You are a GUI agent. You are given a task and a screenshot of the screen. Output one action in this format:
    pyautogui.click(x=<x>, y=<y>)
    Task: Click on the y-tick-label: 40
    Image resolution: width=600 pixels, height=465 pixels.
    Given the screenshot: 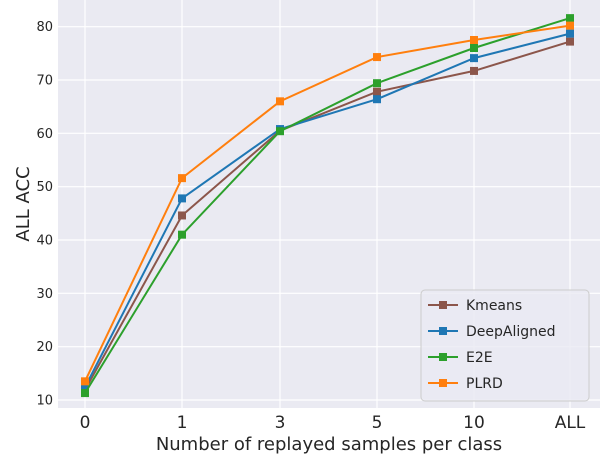 What is the action you would take?
    pyautogui.click(x=44, y=241)
    